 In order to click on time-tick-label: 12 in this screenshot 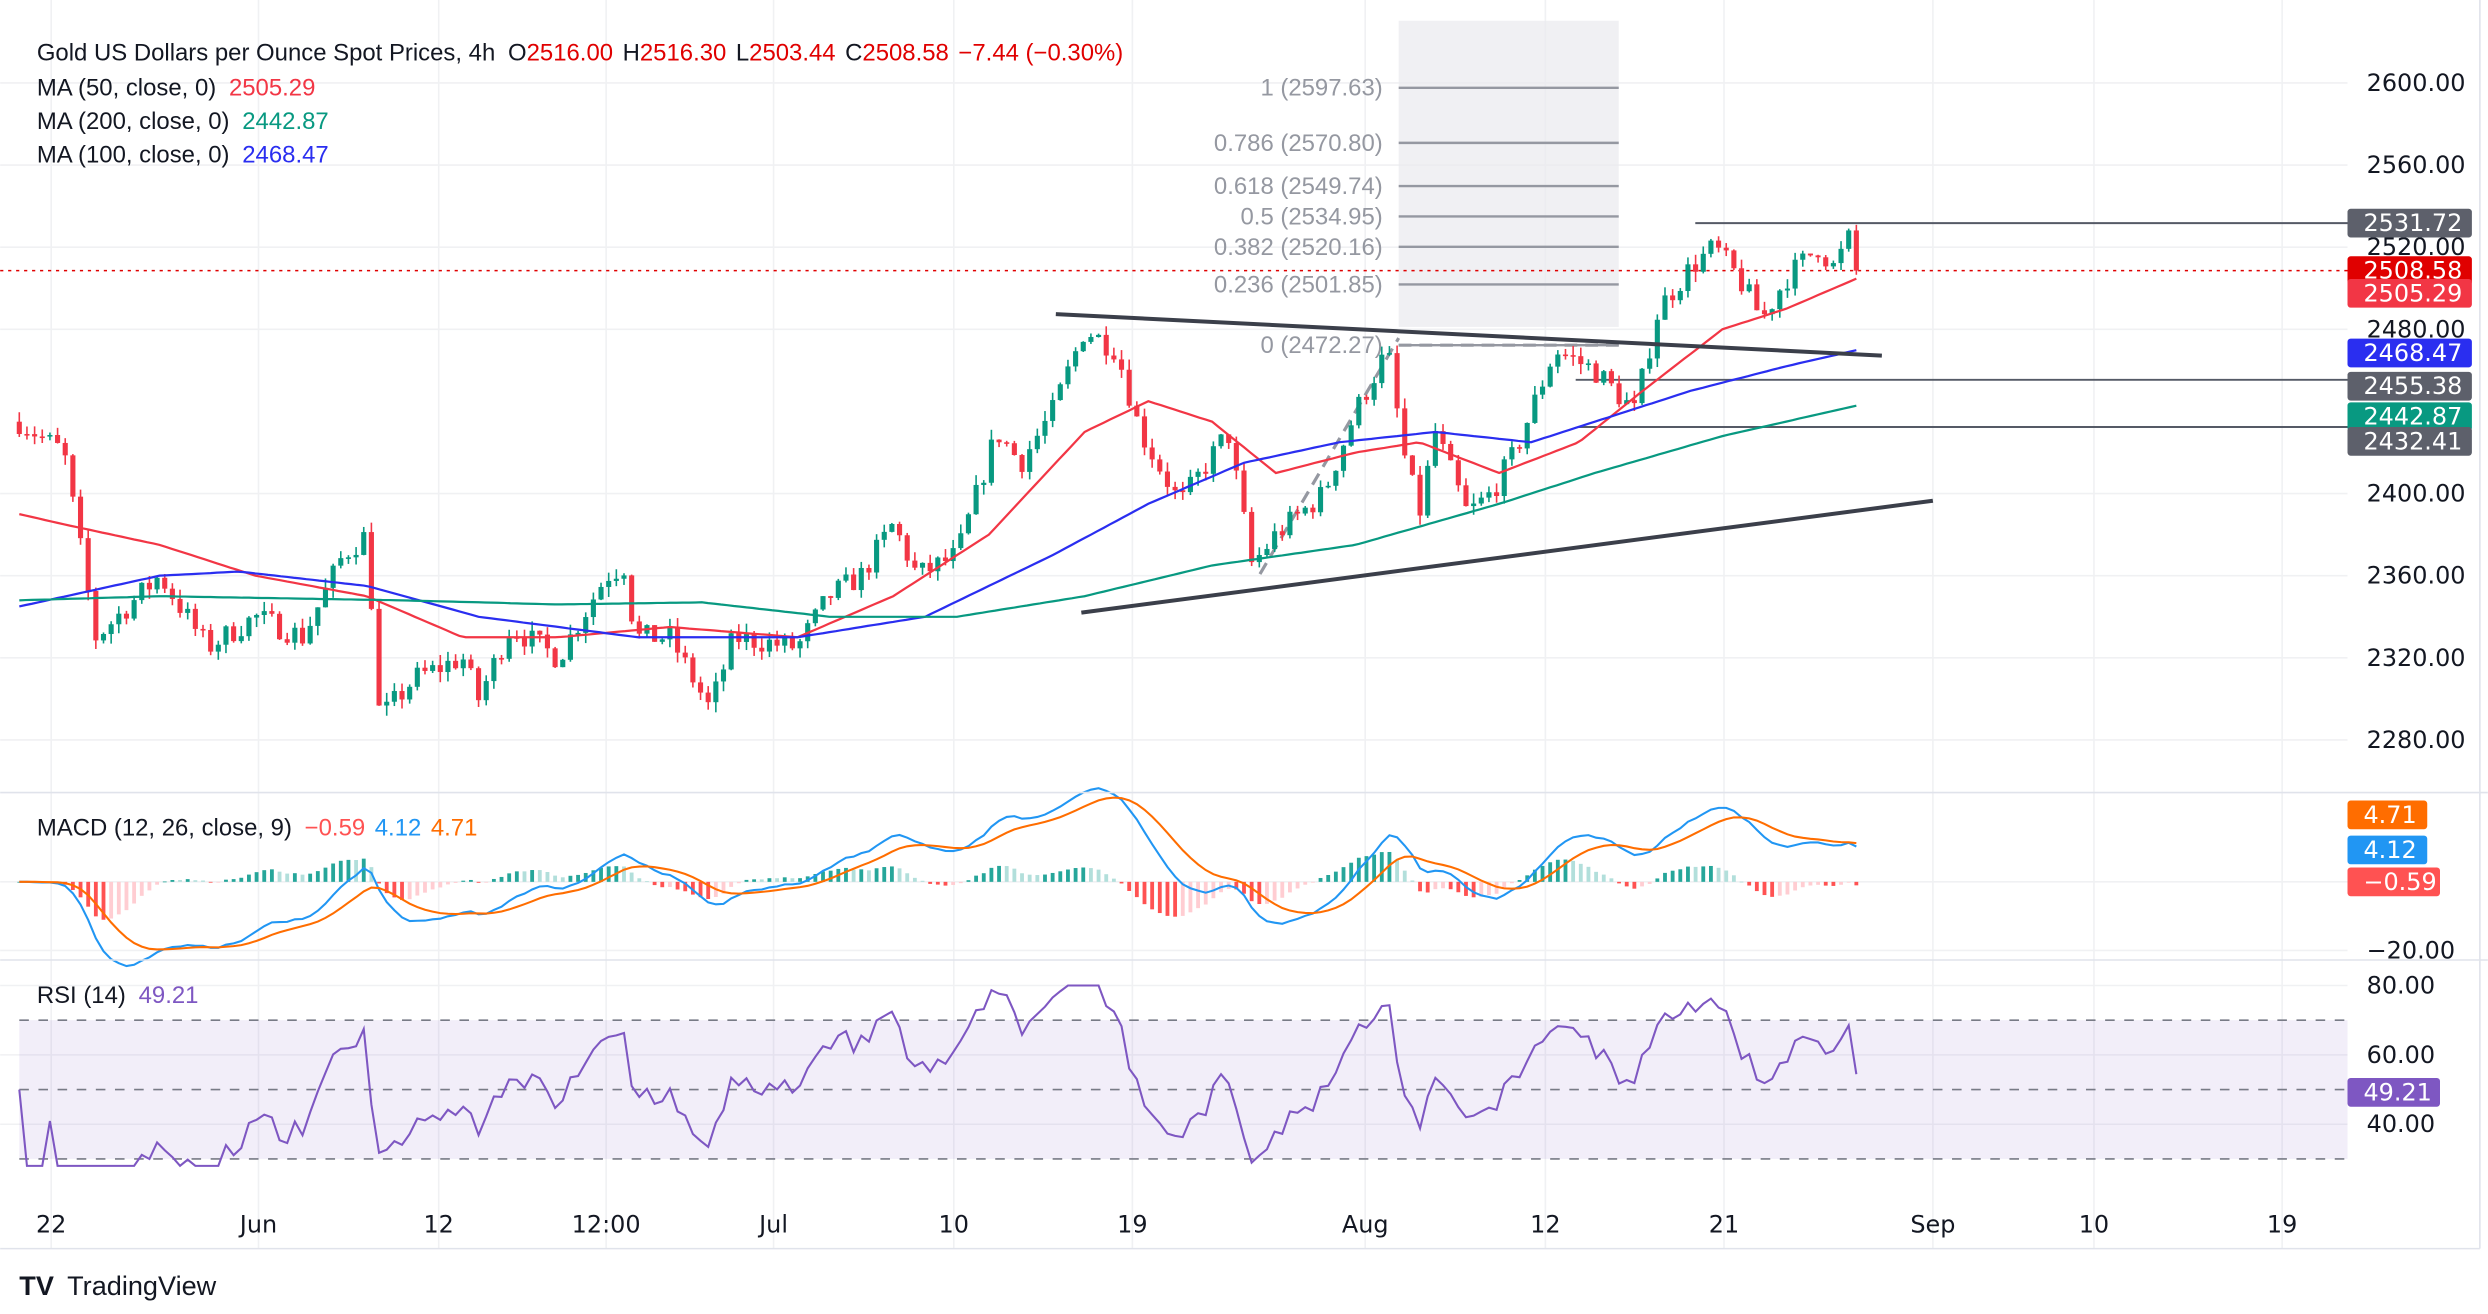, I will do `click(1545, 1225)`.